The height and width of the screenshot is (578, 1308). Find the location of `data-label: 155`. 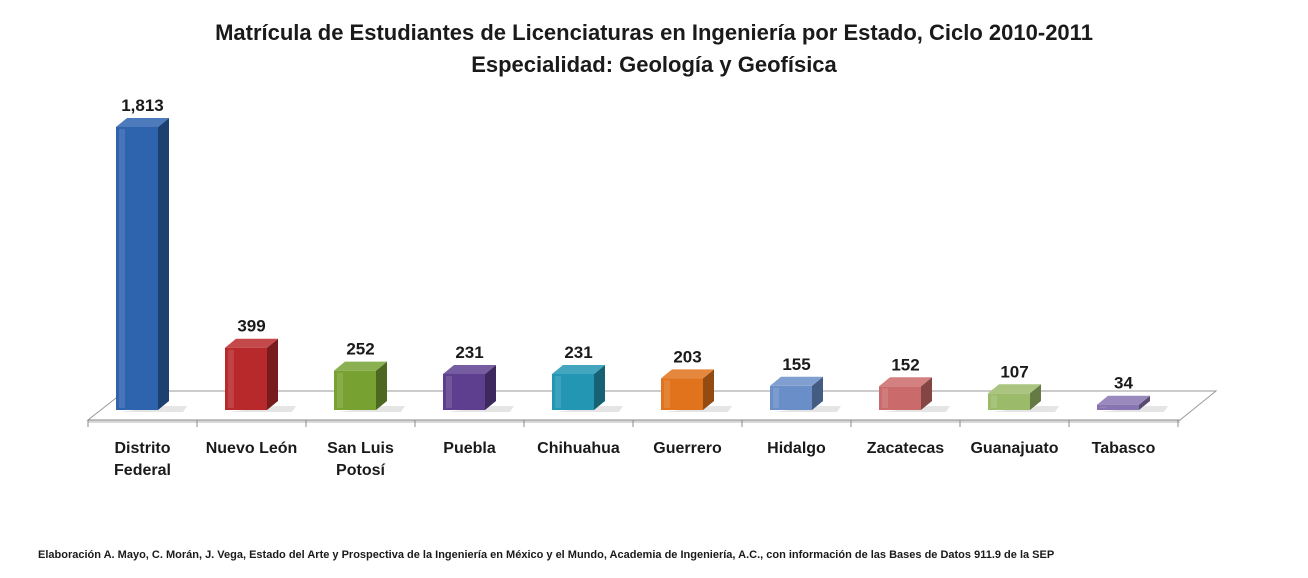

data-label: 155 is located at coordinates (796, 364).